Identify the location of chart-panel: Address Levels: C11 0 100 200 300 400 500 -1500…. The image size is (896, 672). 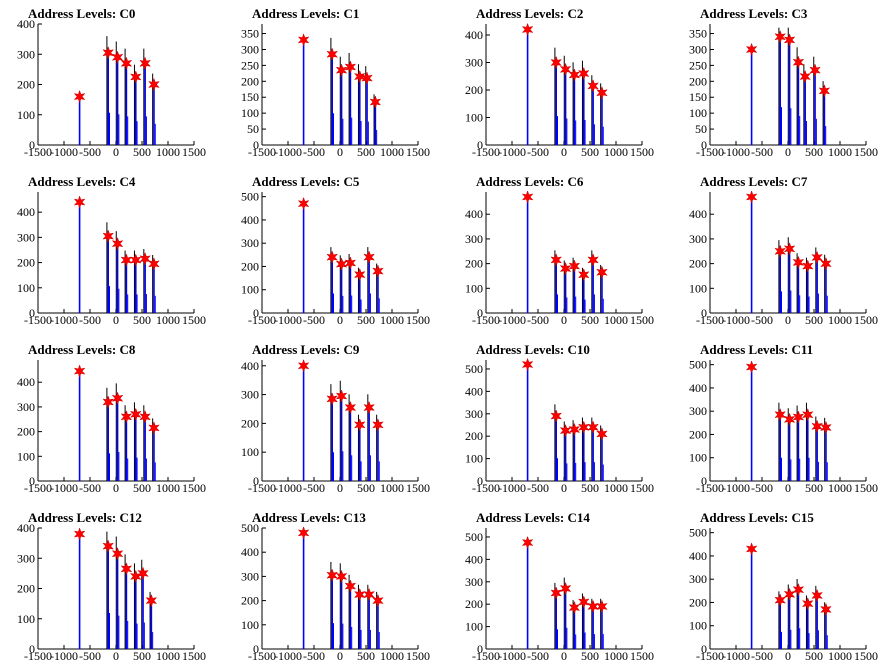
(784, 420).